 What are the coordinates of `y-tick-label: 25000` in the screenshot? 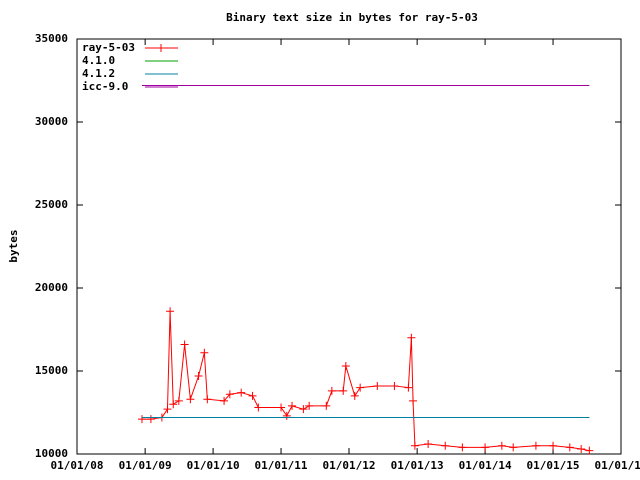 It's located at (51, 204).